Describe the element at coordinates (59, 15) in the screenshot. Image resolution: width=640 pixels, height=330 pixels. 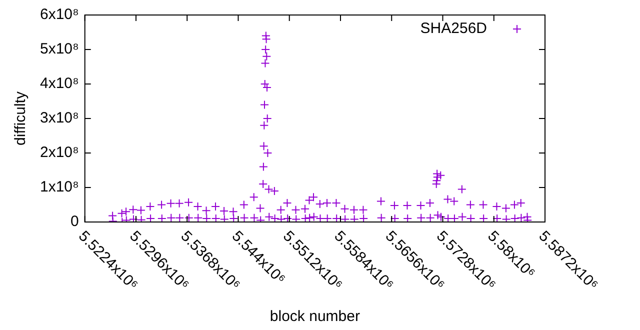
I see `y-tick-label: 6x10⁸` at that location.